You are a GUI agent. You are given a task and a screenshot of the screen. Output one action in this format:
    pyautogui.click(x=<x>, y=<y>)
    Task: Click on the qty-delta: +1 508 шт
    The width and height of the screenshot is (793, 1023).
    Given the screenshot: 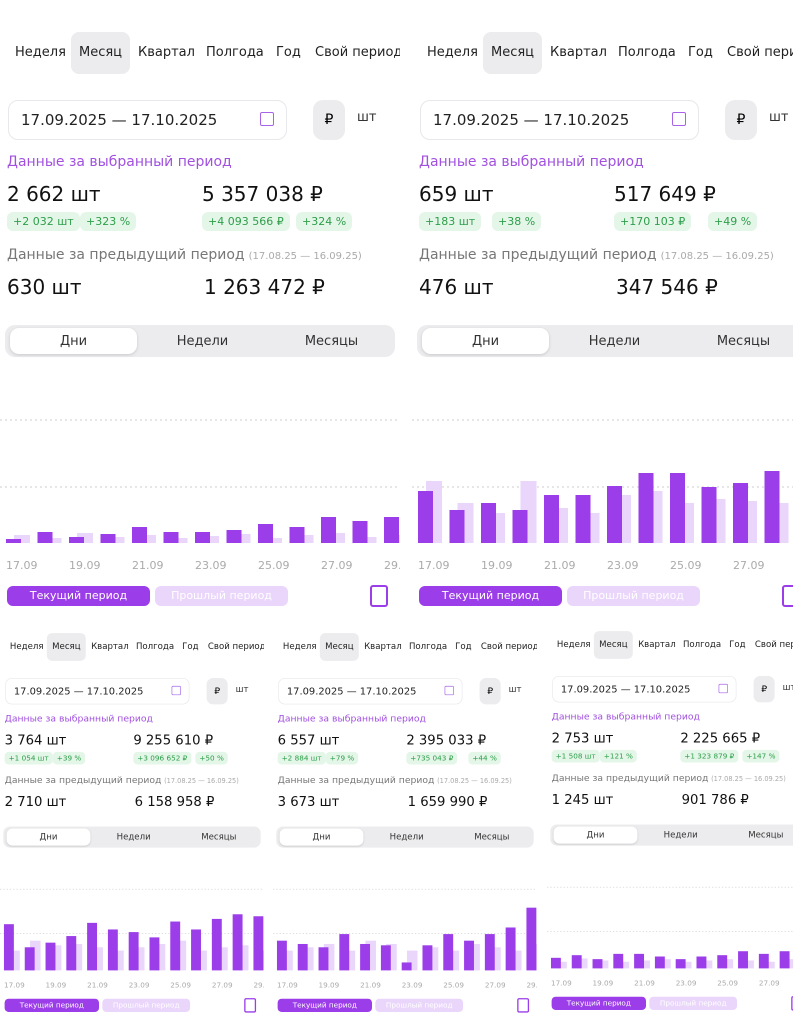 What is the action you would take?
    pyautogui.click(x=575, y=756)
    